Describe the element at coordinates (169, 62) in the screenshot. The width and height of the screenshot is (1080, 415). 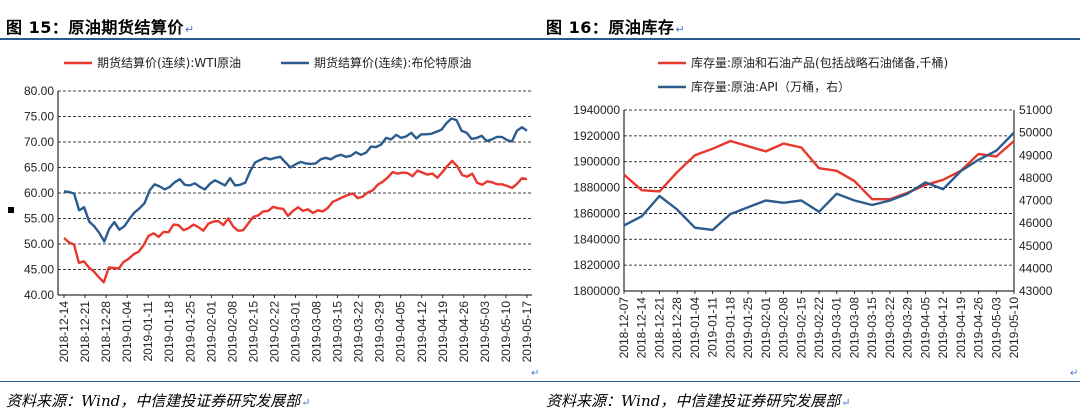
I see `legend-label-1: 期货结算价(连续):WTI原油` at that location.